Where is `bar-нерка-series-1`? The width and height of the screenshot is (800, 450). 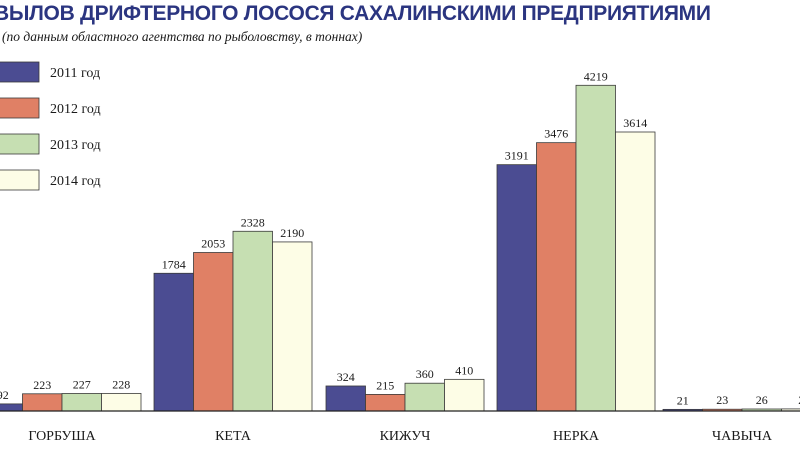
bar-нерка-series-1 is located at coordinates (556, 277).